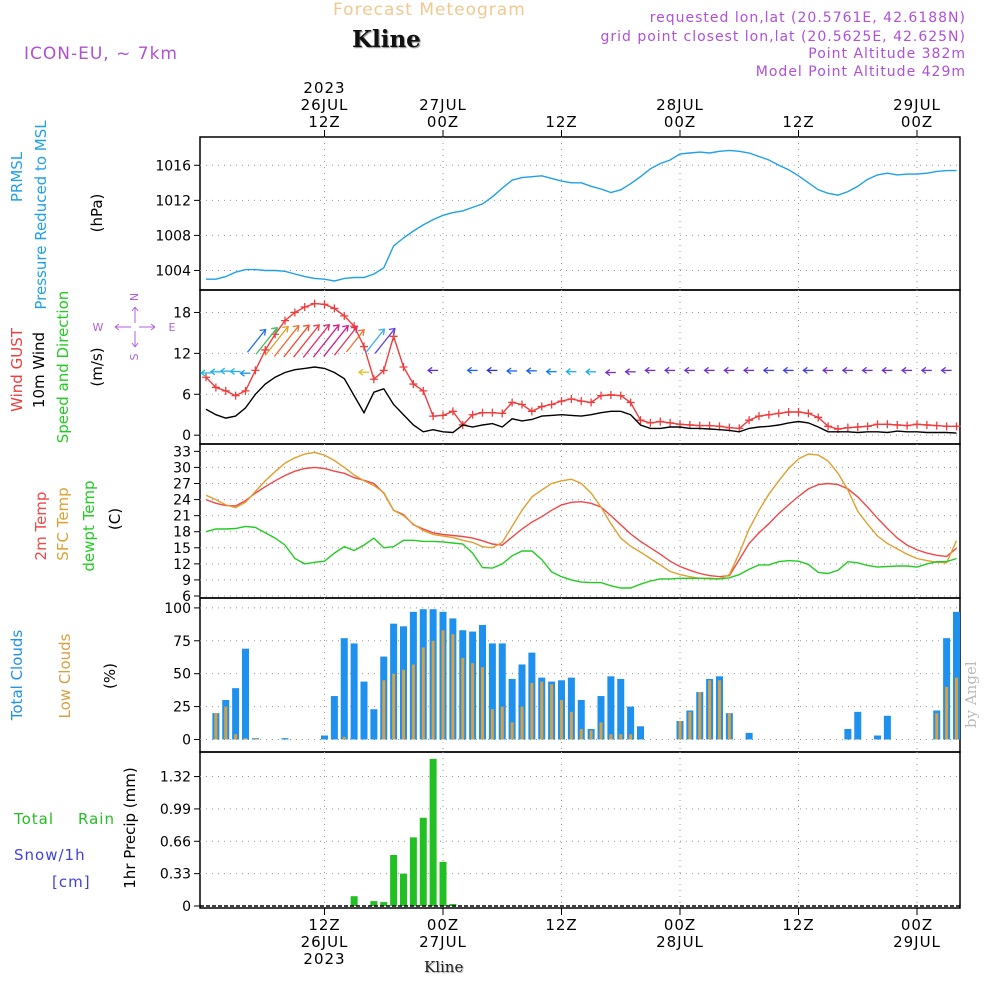 The height and width of the screenshot is (1000, 1000). What do you see at coordinates (581, 366) in the screenshot?
I see `series-wind-gust` at bounding box center [581, 366].